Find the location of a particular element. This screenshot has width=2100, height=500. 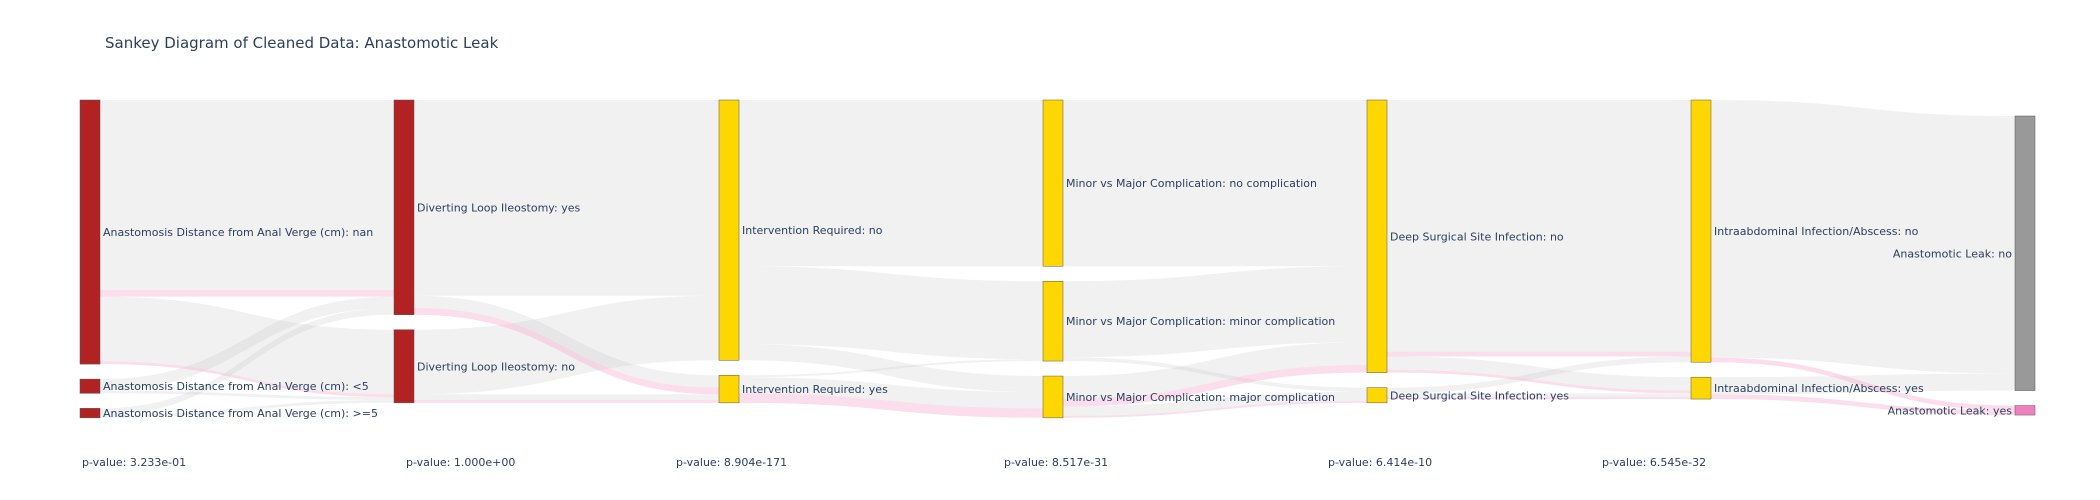

node-al_no is located at coordinates (2025, 253).